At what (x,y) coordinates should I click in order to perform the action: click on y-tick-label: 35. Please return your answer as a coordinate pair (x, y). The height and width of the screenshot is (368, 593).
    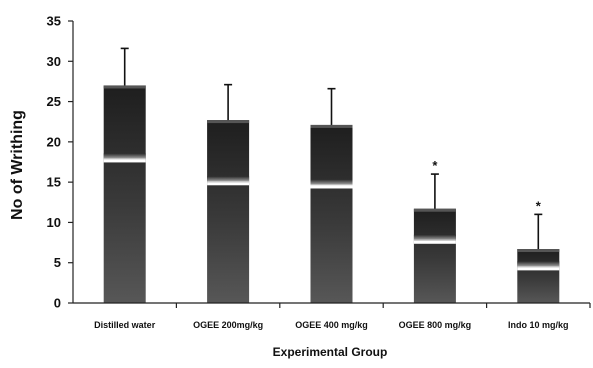
    Looking at the image, I should click on (54, 21).